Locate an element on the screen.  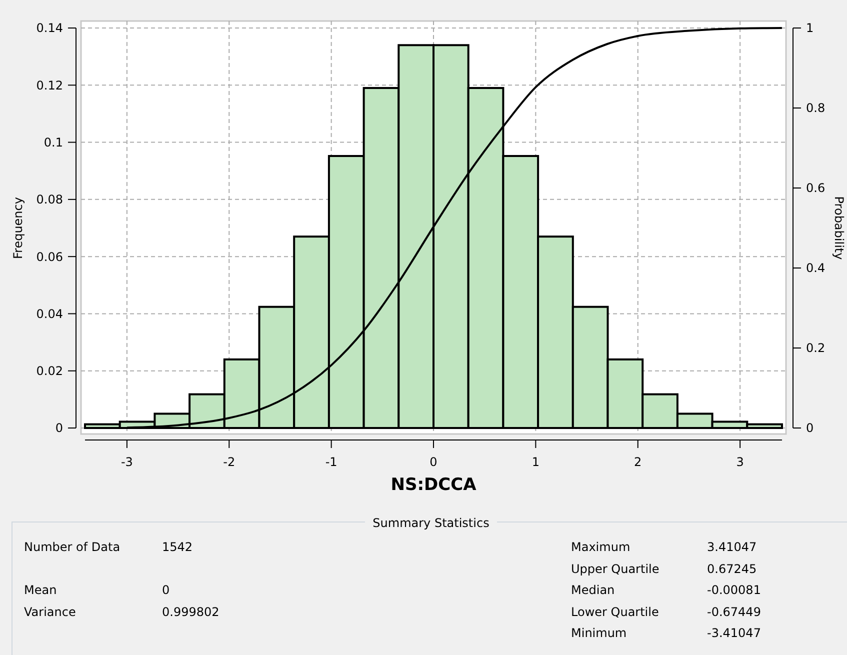
text: 3.41047 is located at coordinates (732, 547).